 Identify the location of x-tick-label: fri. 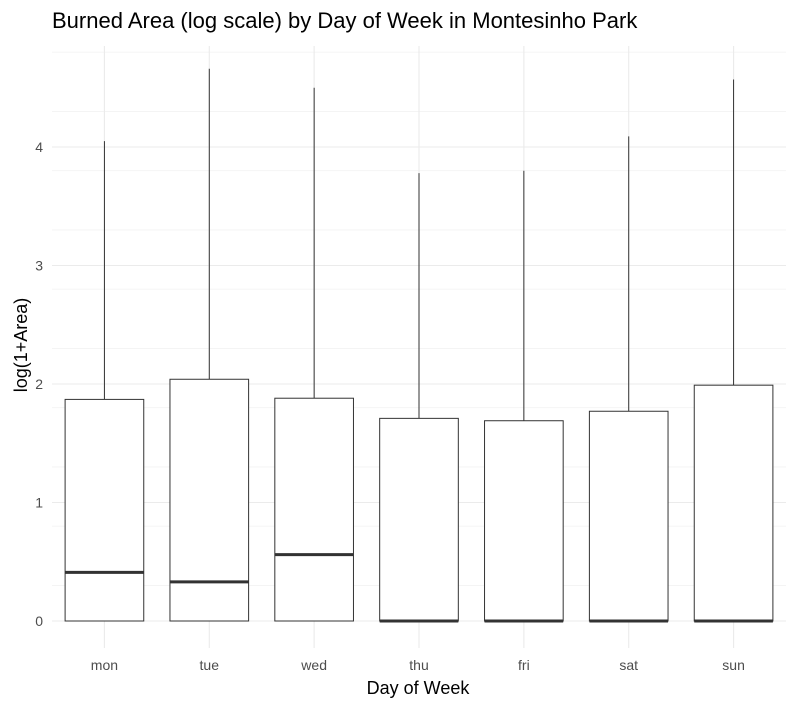
(524, 665).